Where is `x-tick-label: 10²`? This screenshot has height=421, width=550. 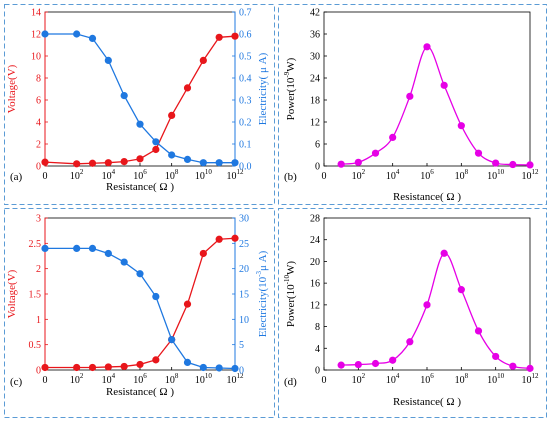 x-tick-label: 10² is located at coordinates (359, 379).